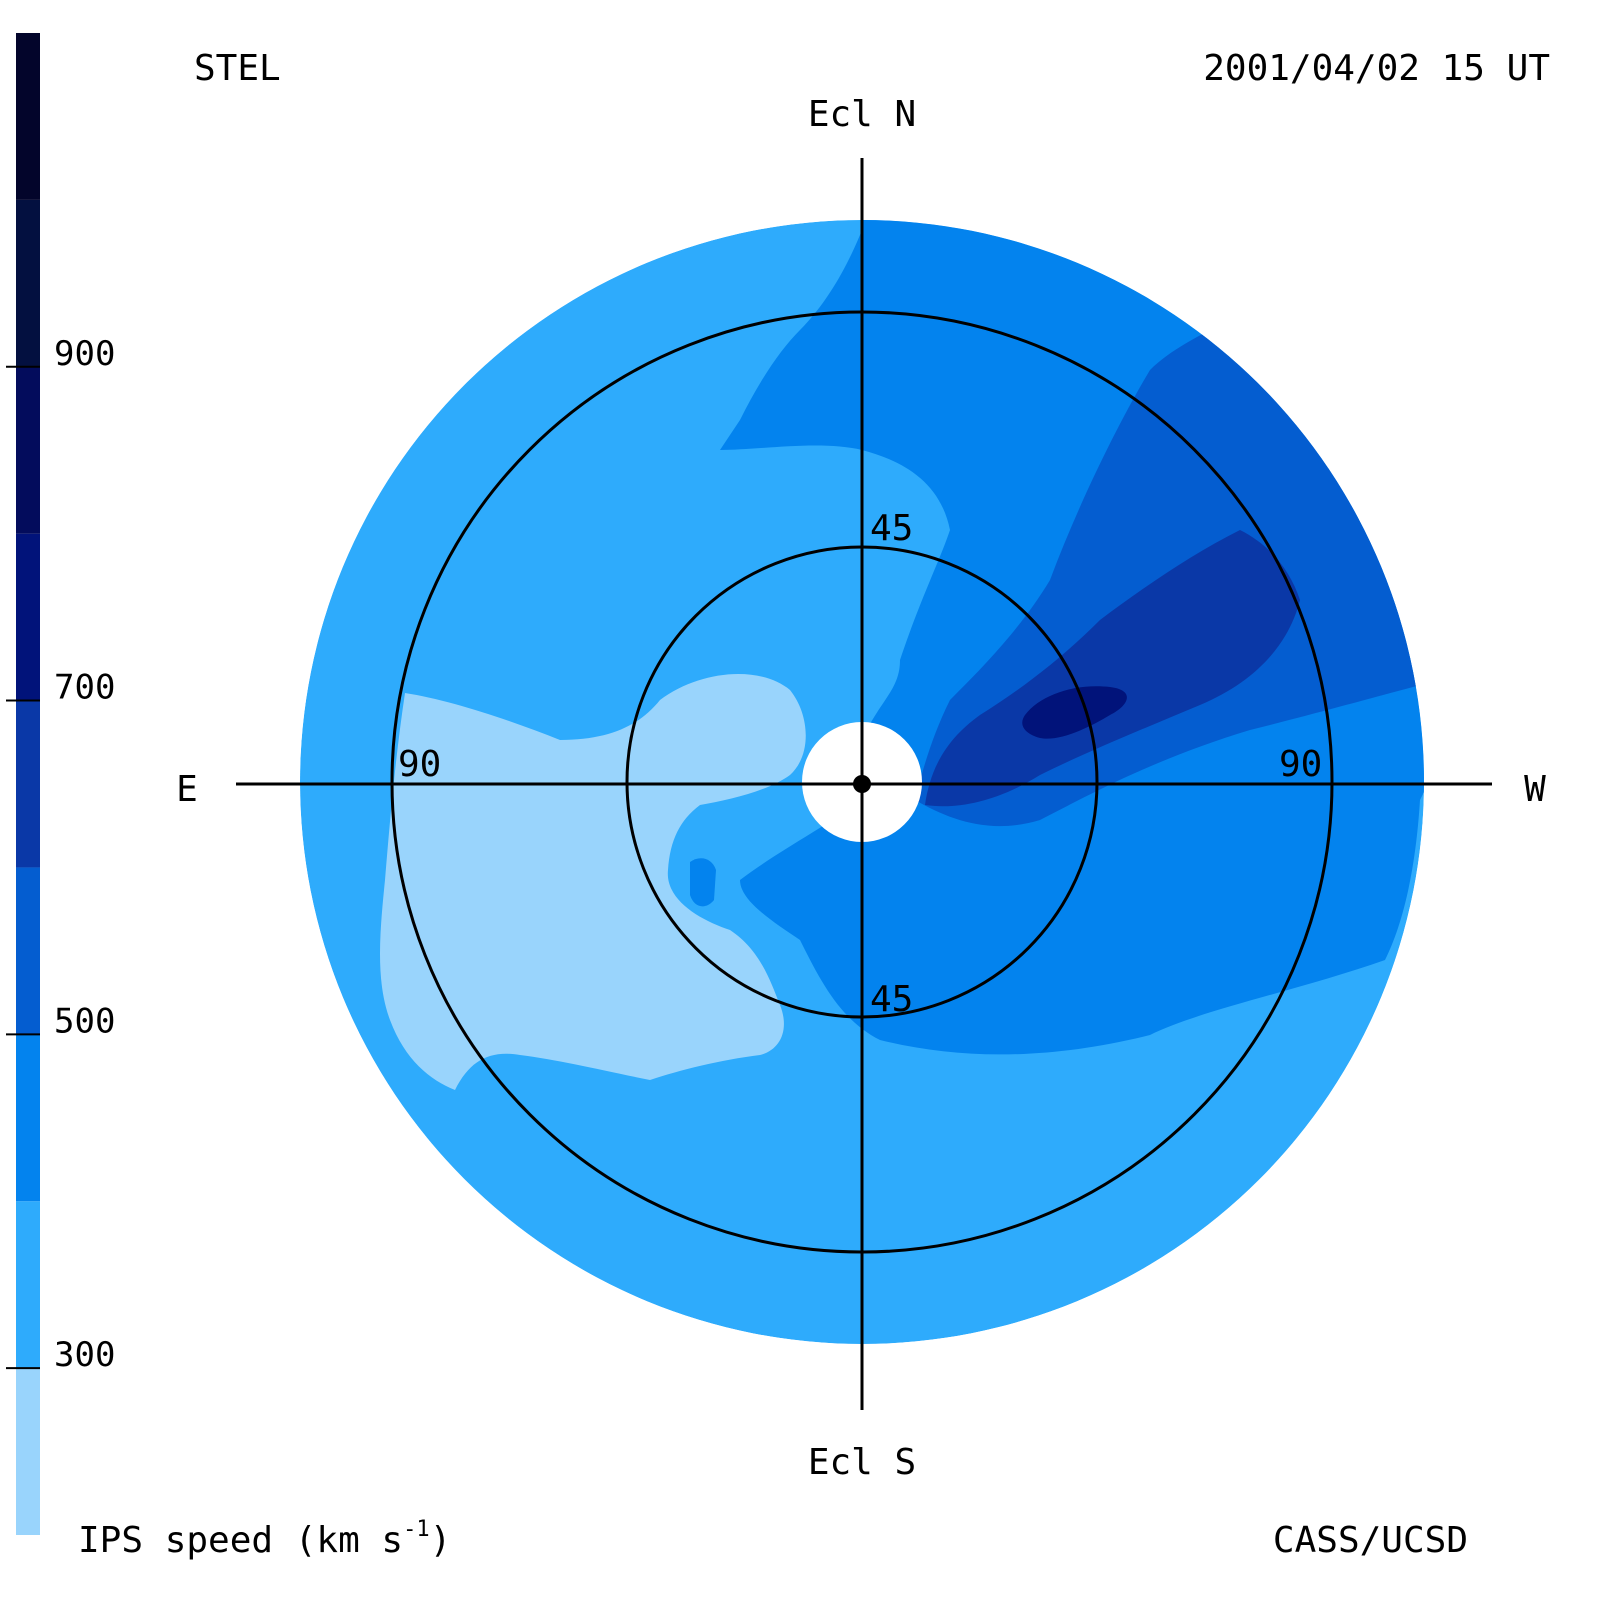 Image resolution: width=1600 pixels, height=1600 pixels. Describe the element at coordinates (1074, 712) in the screenshot. I see `region-speed-700-west` at that location.